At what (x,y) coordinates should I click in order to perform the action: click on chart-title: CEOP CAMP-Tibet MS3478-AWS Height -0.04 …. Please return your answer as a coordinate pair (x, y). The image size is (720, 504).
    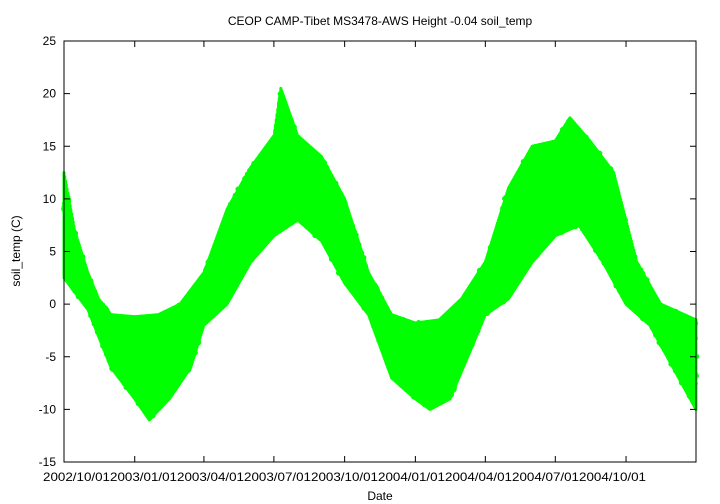
    Looking at the image, I should click on (380, 21).